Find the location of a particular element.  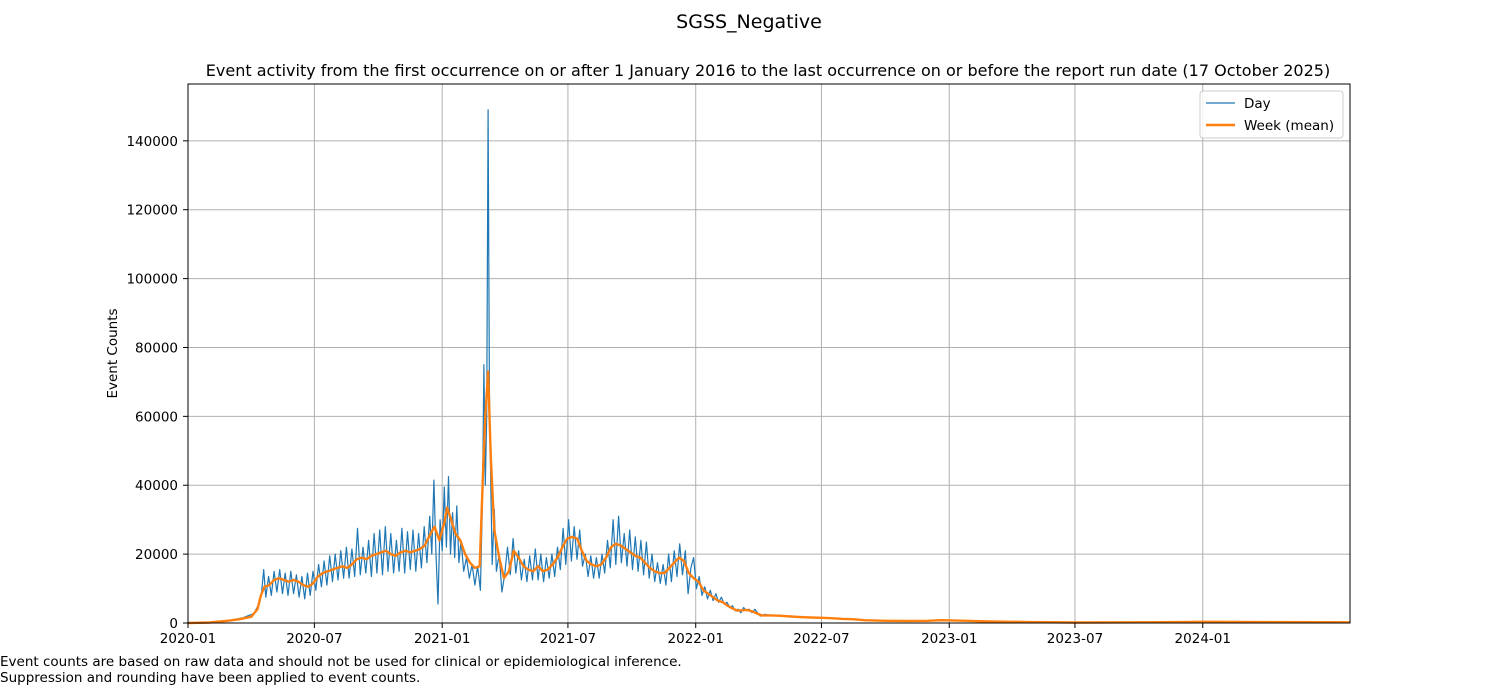

y-tick-label: 100000 is located at coordinates (152, 280).